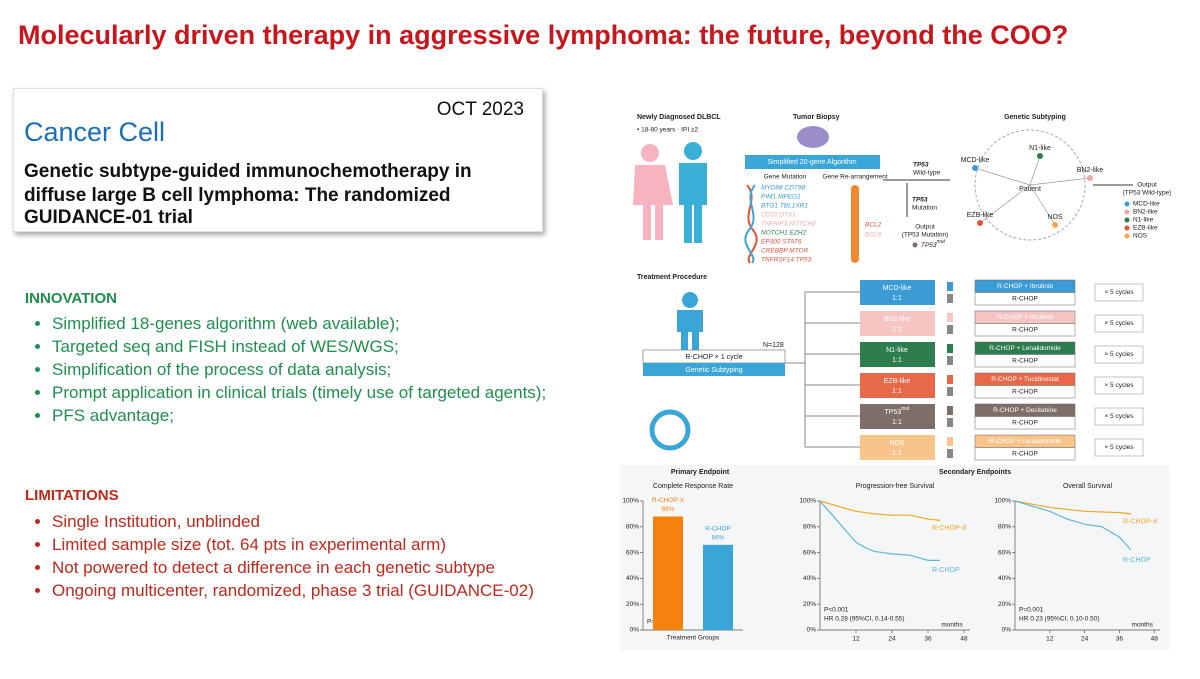 The height and width of the screenshot is (679, 1200). I want to click on label: Tumor Biopsy, so click(816, 117).